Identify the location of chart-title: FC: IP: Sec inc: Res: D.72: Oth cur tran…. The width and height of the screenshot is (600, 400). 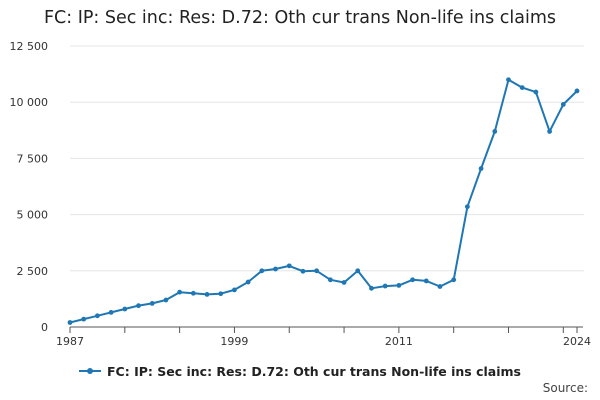
(300, 18).